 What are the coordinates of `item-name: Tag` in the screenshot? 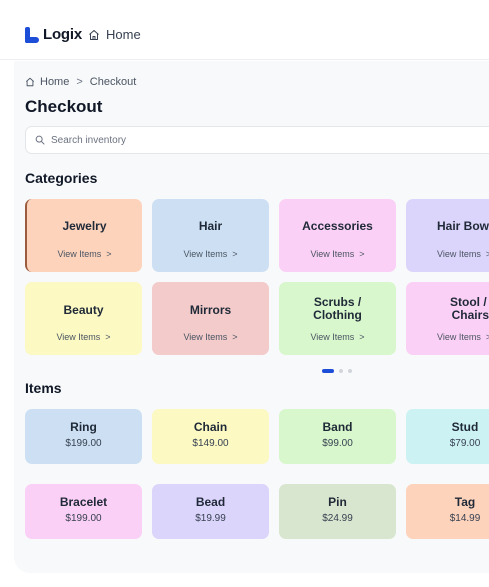 It's located at (465, 502).